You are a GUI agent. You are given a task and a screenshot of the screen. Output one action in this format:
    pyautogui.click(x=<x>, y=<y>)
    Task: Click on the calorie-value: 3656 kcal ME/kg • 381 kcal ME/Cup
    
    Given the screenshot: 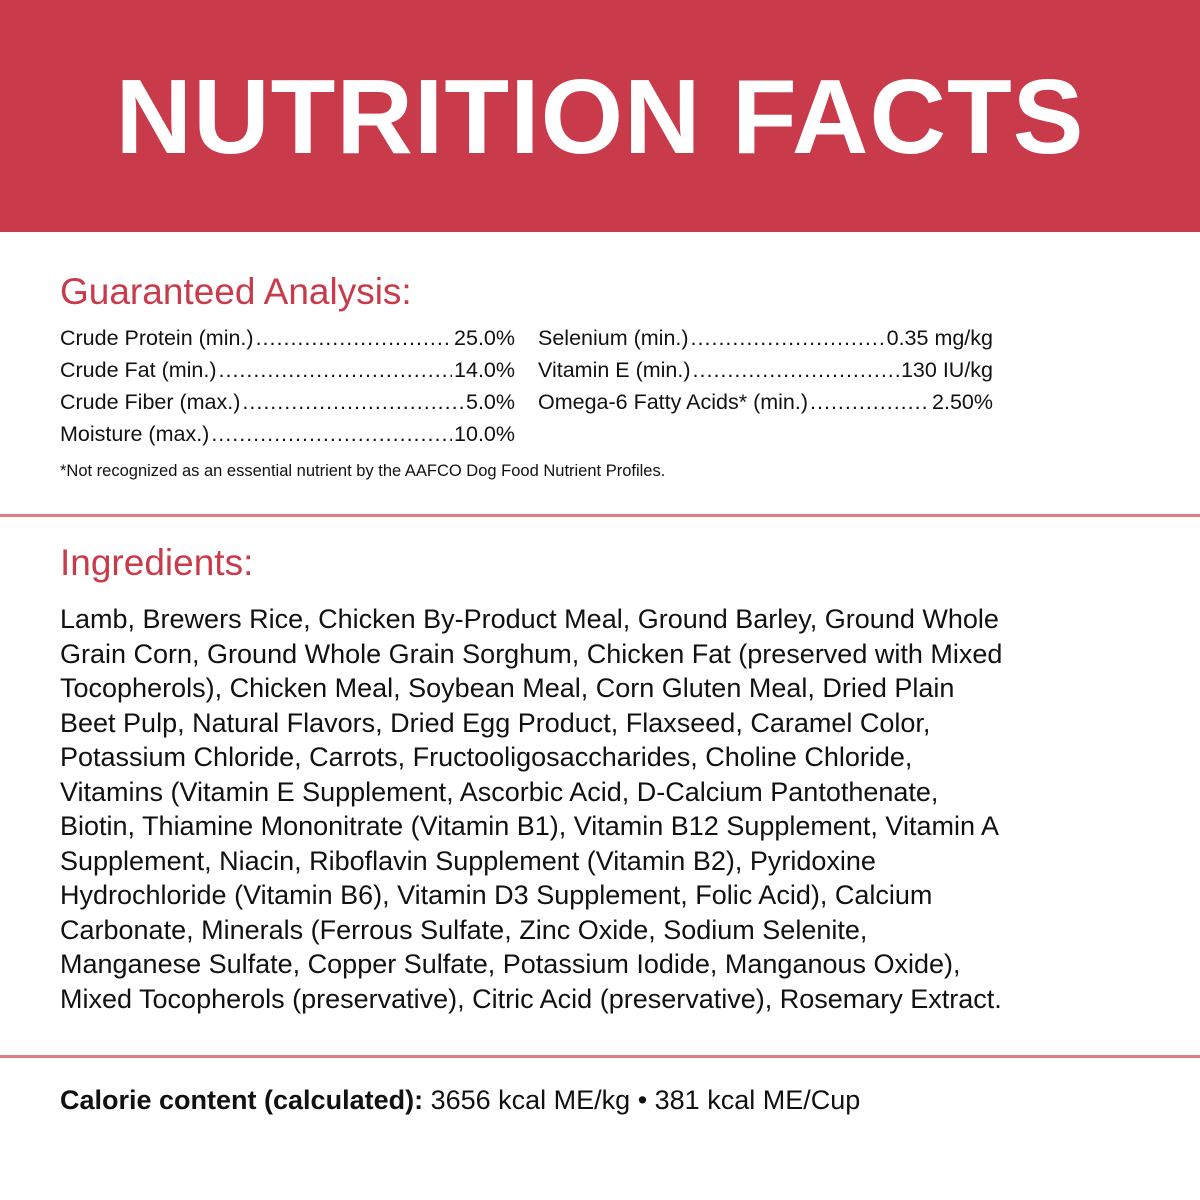 What is the action you would take?
    pyautogui.click(x=645, y=1100)
    